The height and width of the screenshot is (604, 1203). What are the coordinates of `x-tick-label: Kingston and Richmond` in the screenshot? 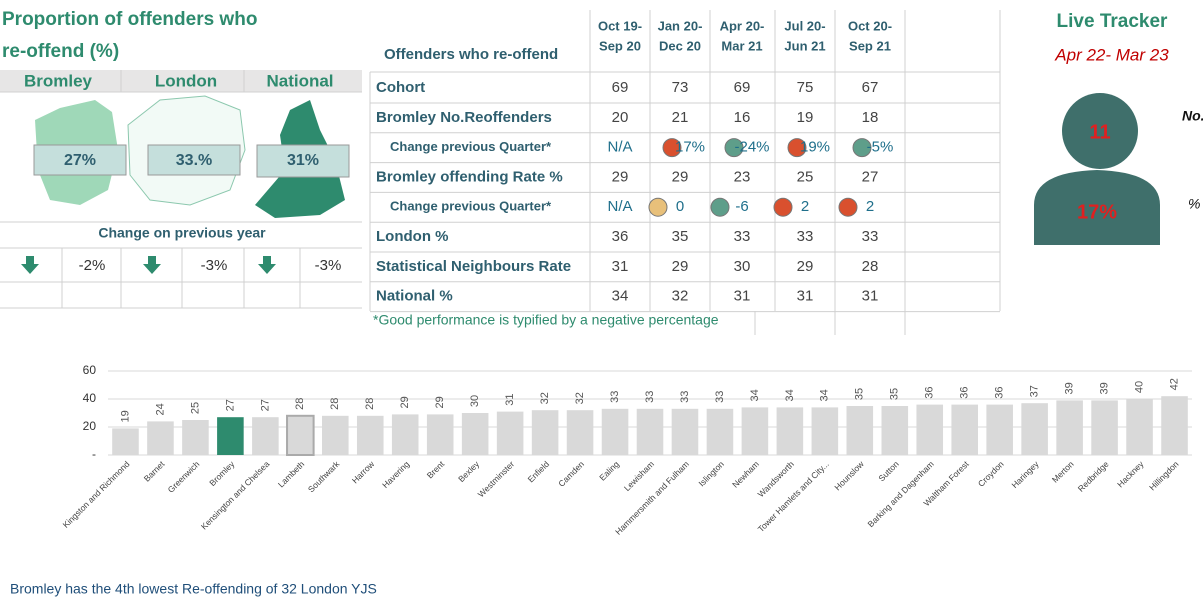 It's located at (96, 494).